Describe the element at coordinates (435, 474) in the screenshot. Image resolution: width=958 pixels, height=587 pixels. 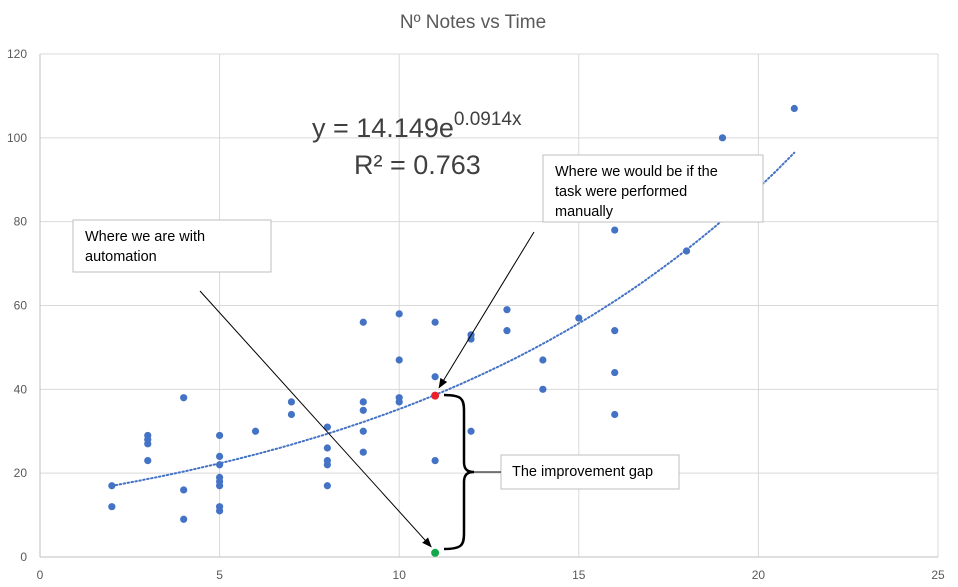
I see `highlight-points` at that location.